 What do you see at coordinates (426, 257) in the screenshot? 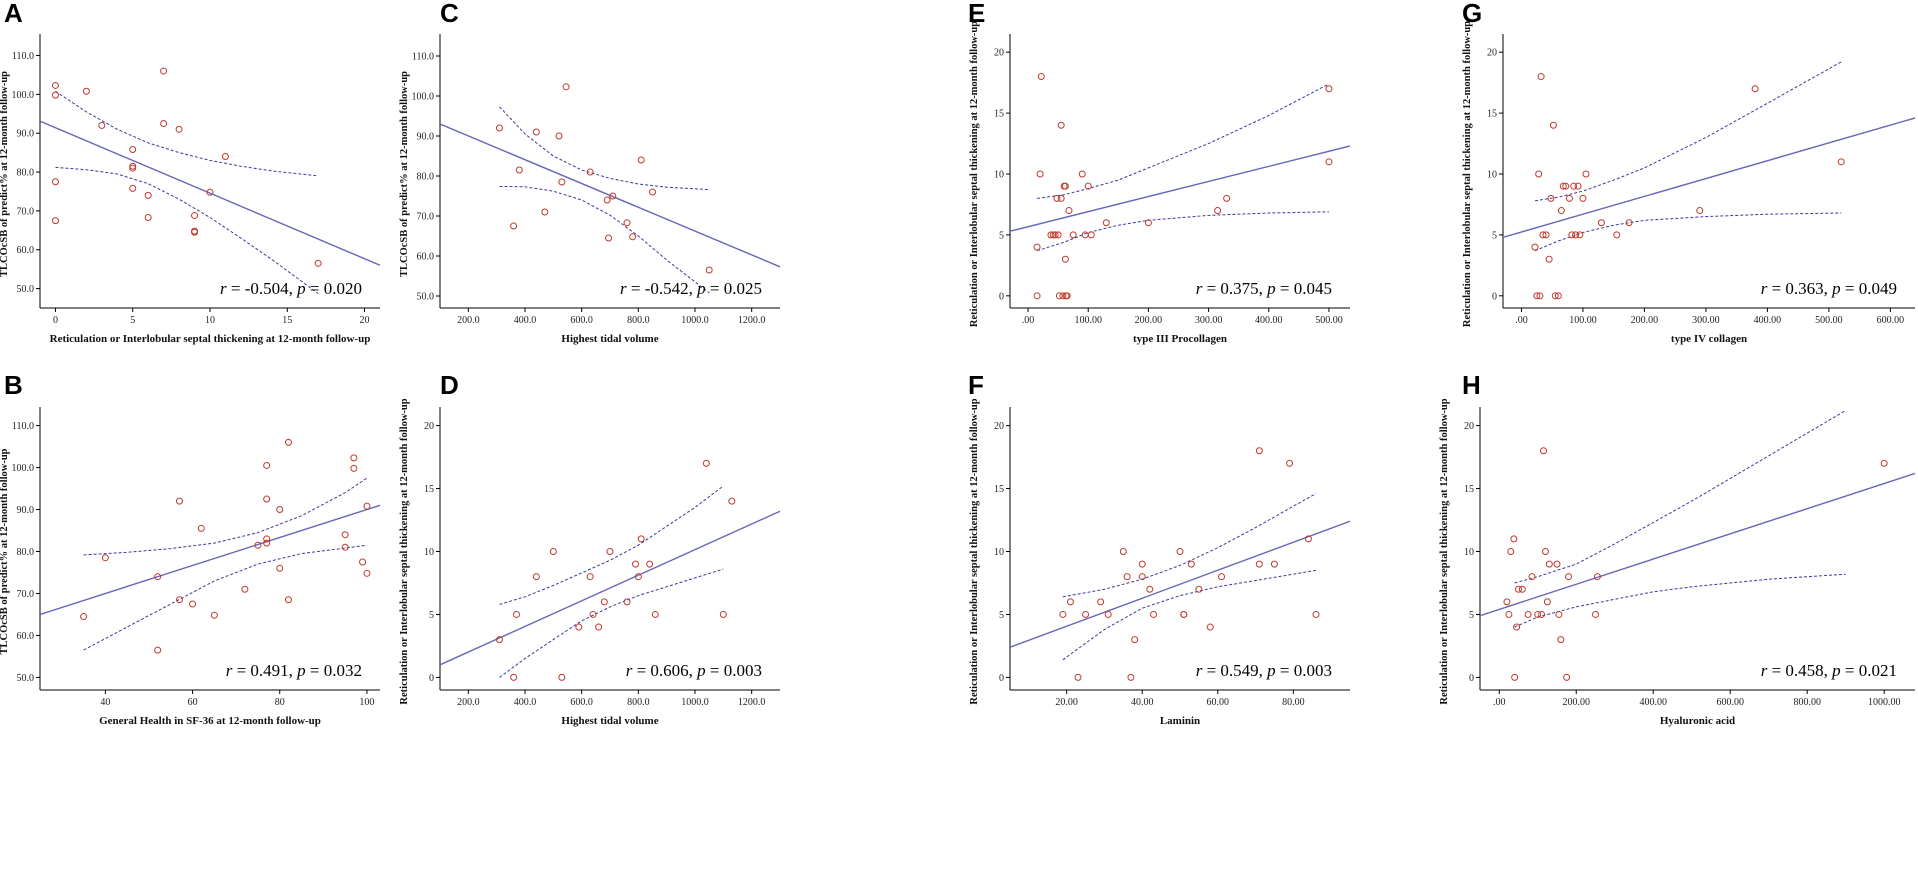
I see `y-tick-label: 60.0` at bounding box center [426, 257].